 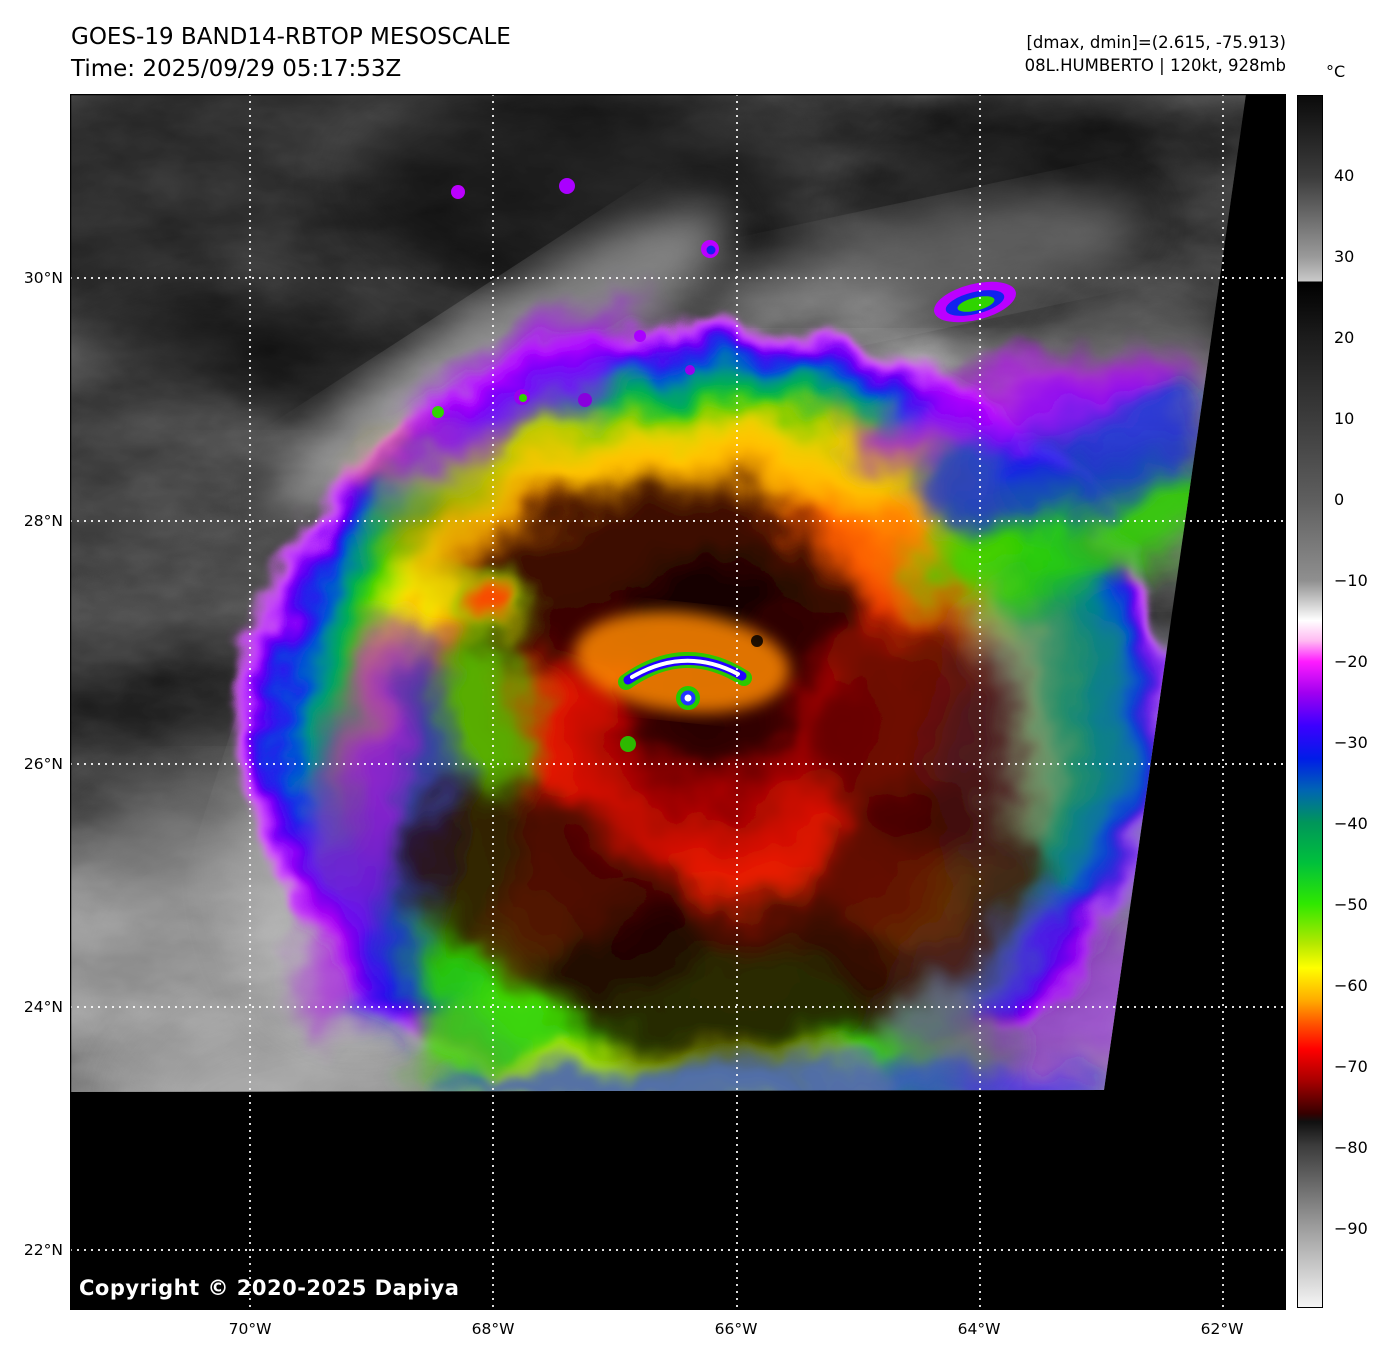 What do you see at coordinates (1351, 1228) in the screenshot?
I see `colorbar-tick: −90` at bounding box center [1351, 1228].